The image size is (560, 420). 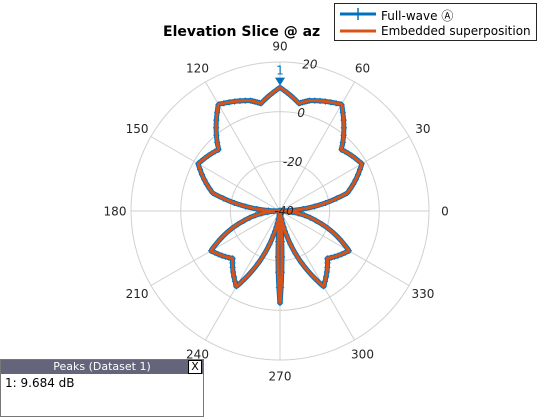 I want to click on legend: Full-wave Ⓐ Embedded superposition, so click(x=435, y=22).